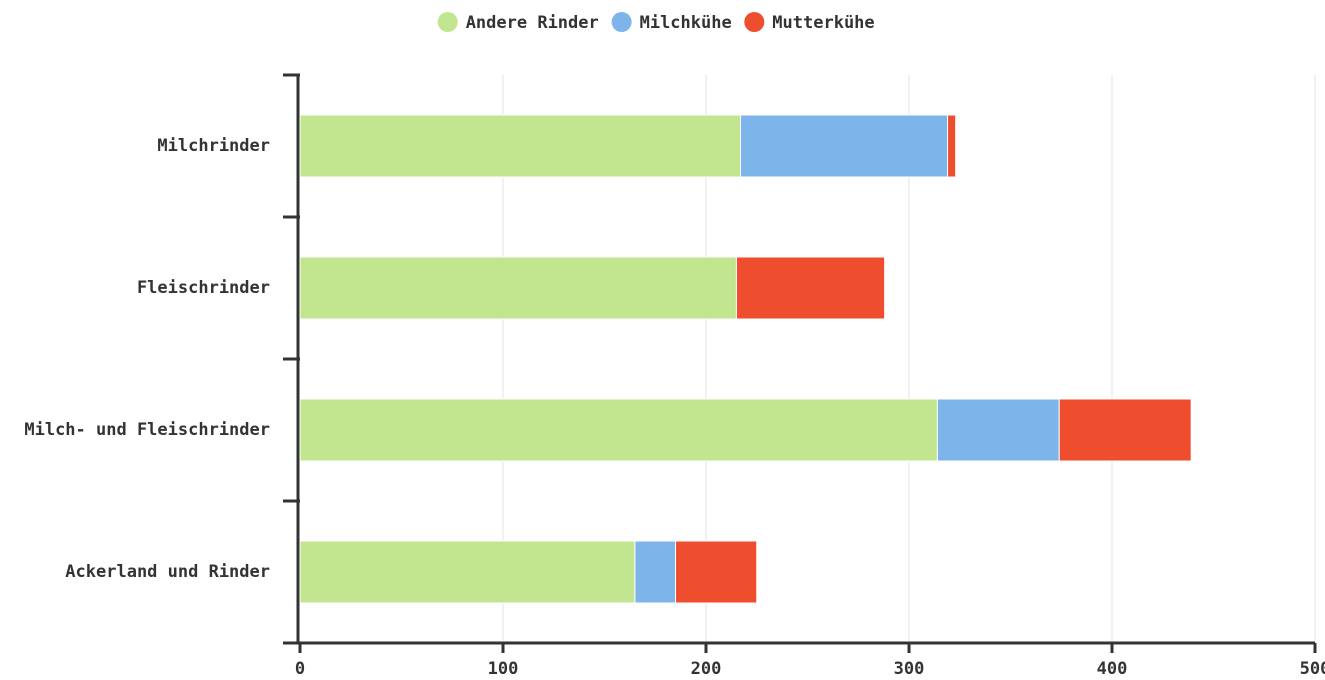 This screenshot has width=1325, height=680. What do you see at coordinates (1112, 669) in the screenshot?
I see `x-tick-label: 400` at bounding box center [1112, 669].